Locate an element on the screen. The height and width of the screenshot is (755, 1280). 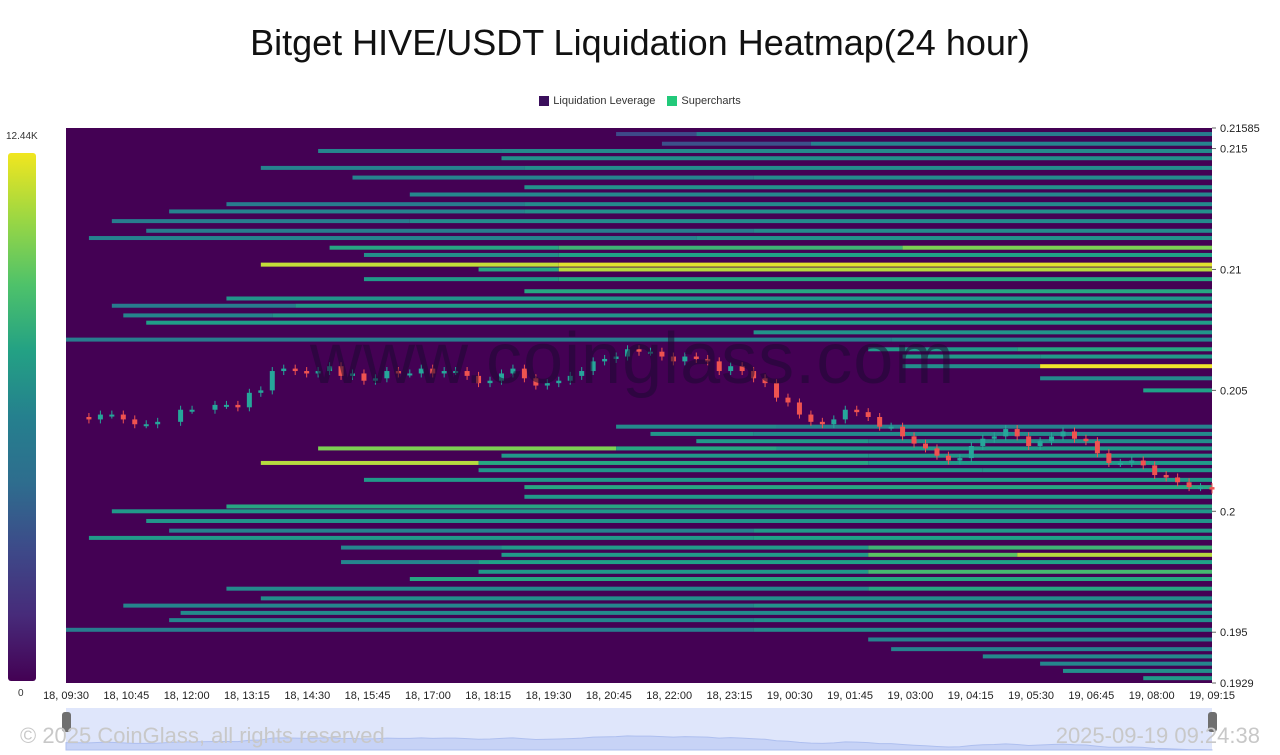
y-tick-label: 0.1929 is located at coordinates (1237, 684).